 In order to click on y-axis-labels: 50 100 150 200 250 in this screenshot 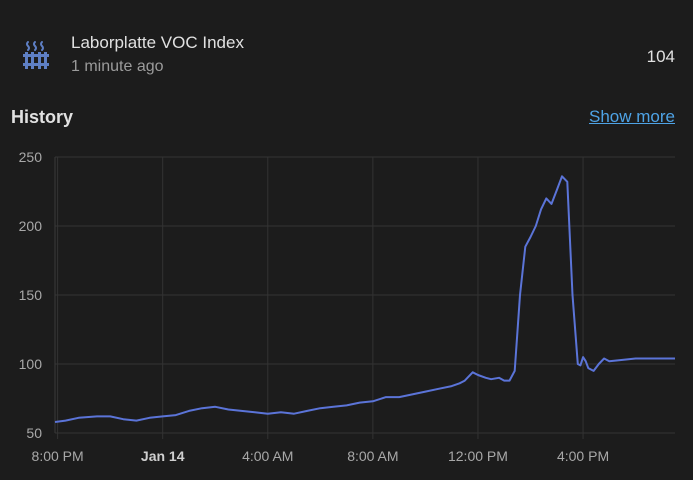, I will do `click(31, 295)`.